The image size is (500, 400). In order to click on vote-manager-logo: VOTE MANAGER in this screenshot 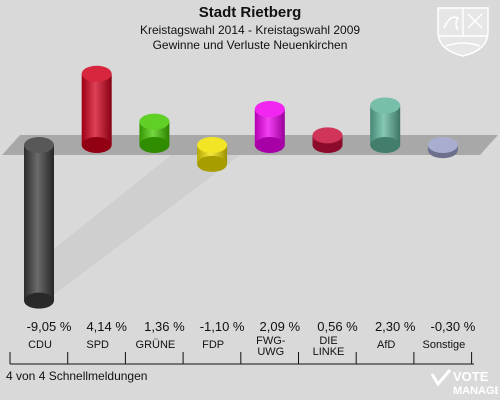, I will do `click(464, 383)`.